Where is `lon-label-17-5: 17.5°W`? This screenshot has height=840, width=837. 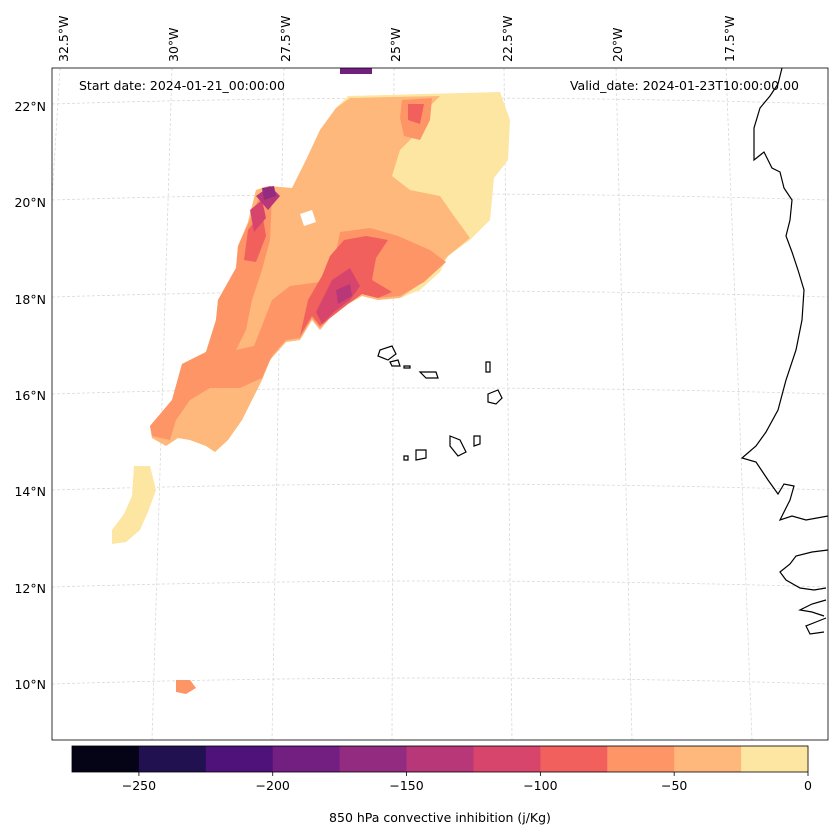 lon-label-17-5: 17.5°W is located at coordinates (729, 39).